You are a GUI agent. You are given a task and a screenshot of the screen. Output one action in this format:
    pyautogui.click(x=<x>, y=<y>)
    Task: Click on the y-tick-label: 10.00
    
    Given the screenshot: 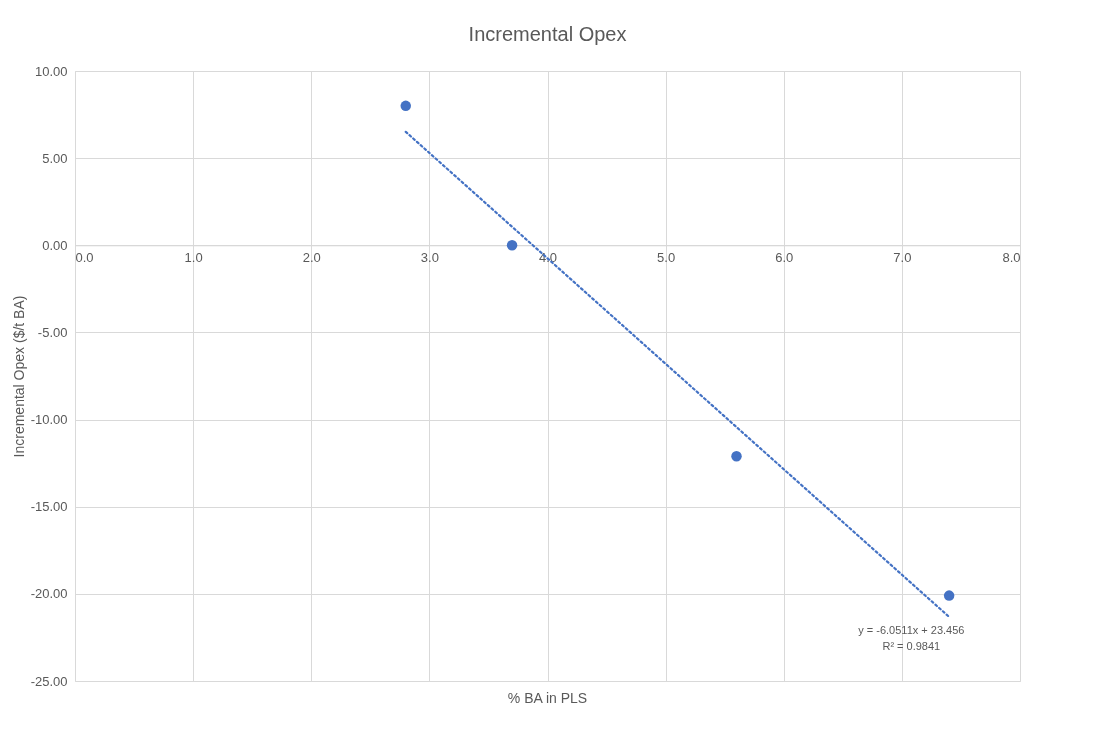 What is the action you would take?
    pyautogui.click(x=51, y=71)
    